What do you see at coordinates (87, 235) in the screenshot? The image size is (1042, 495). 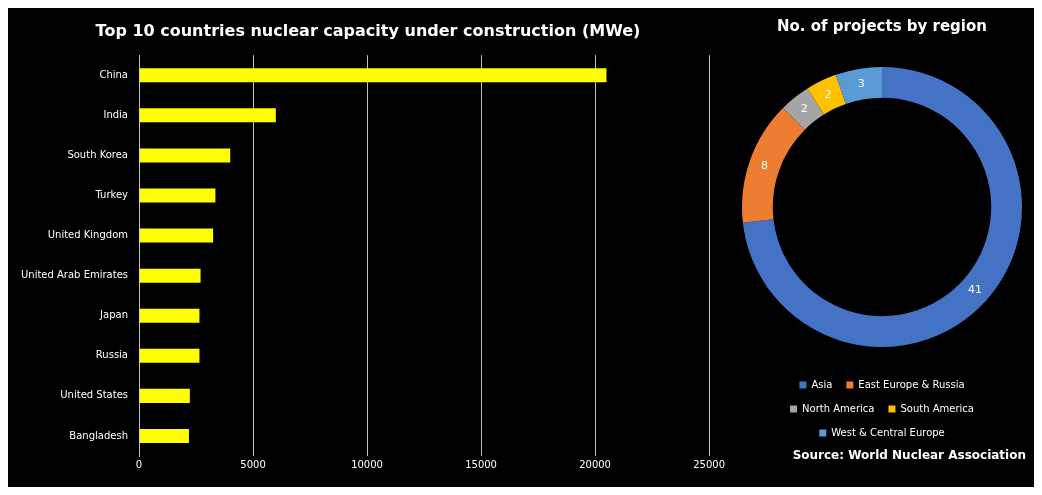 I see `y-tick-label: United Kingdom` at bounding box center [87, 235].